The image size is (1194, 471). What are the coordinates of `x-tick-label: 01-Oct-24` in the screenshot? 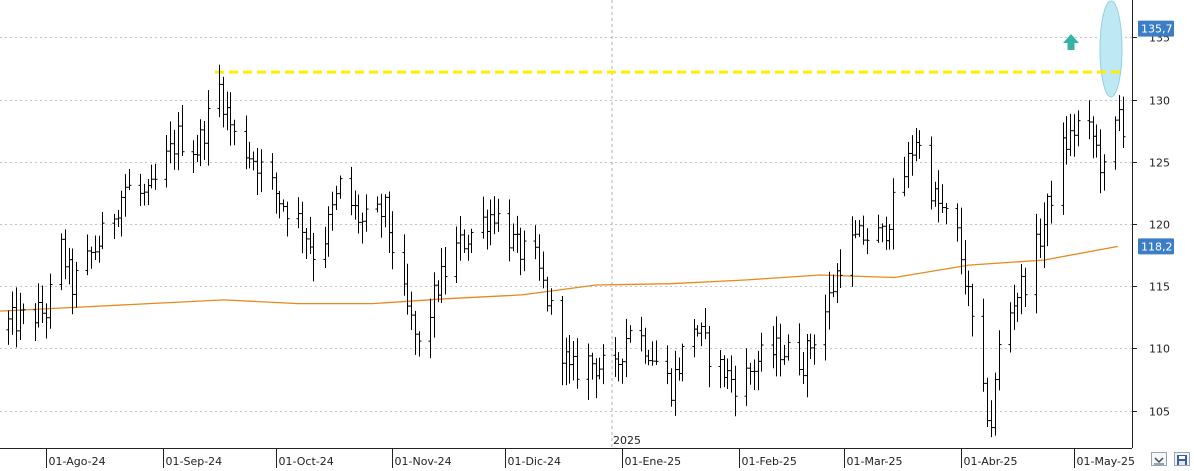 It's located at (306, 461).